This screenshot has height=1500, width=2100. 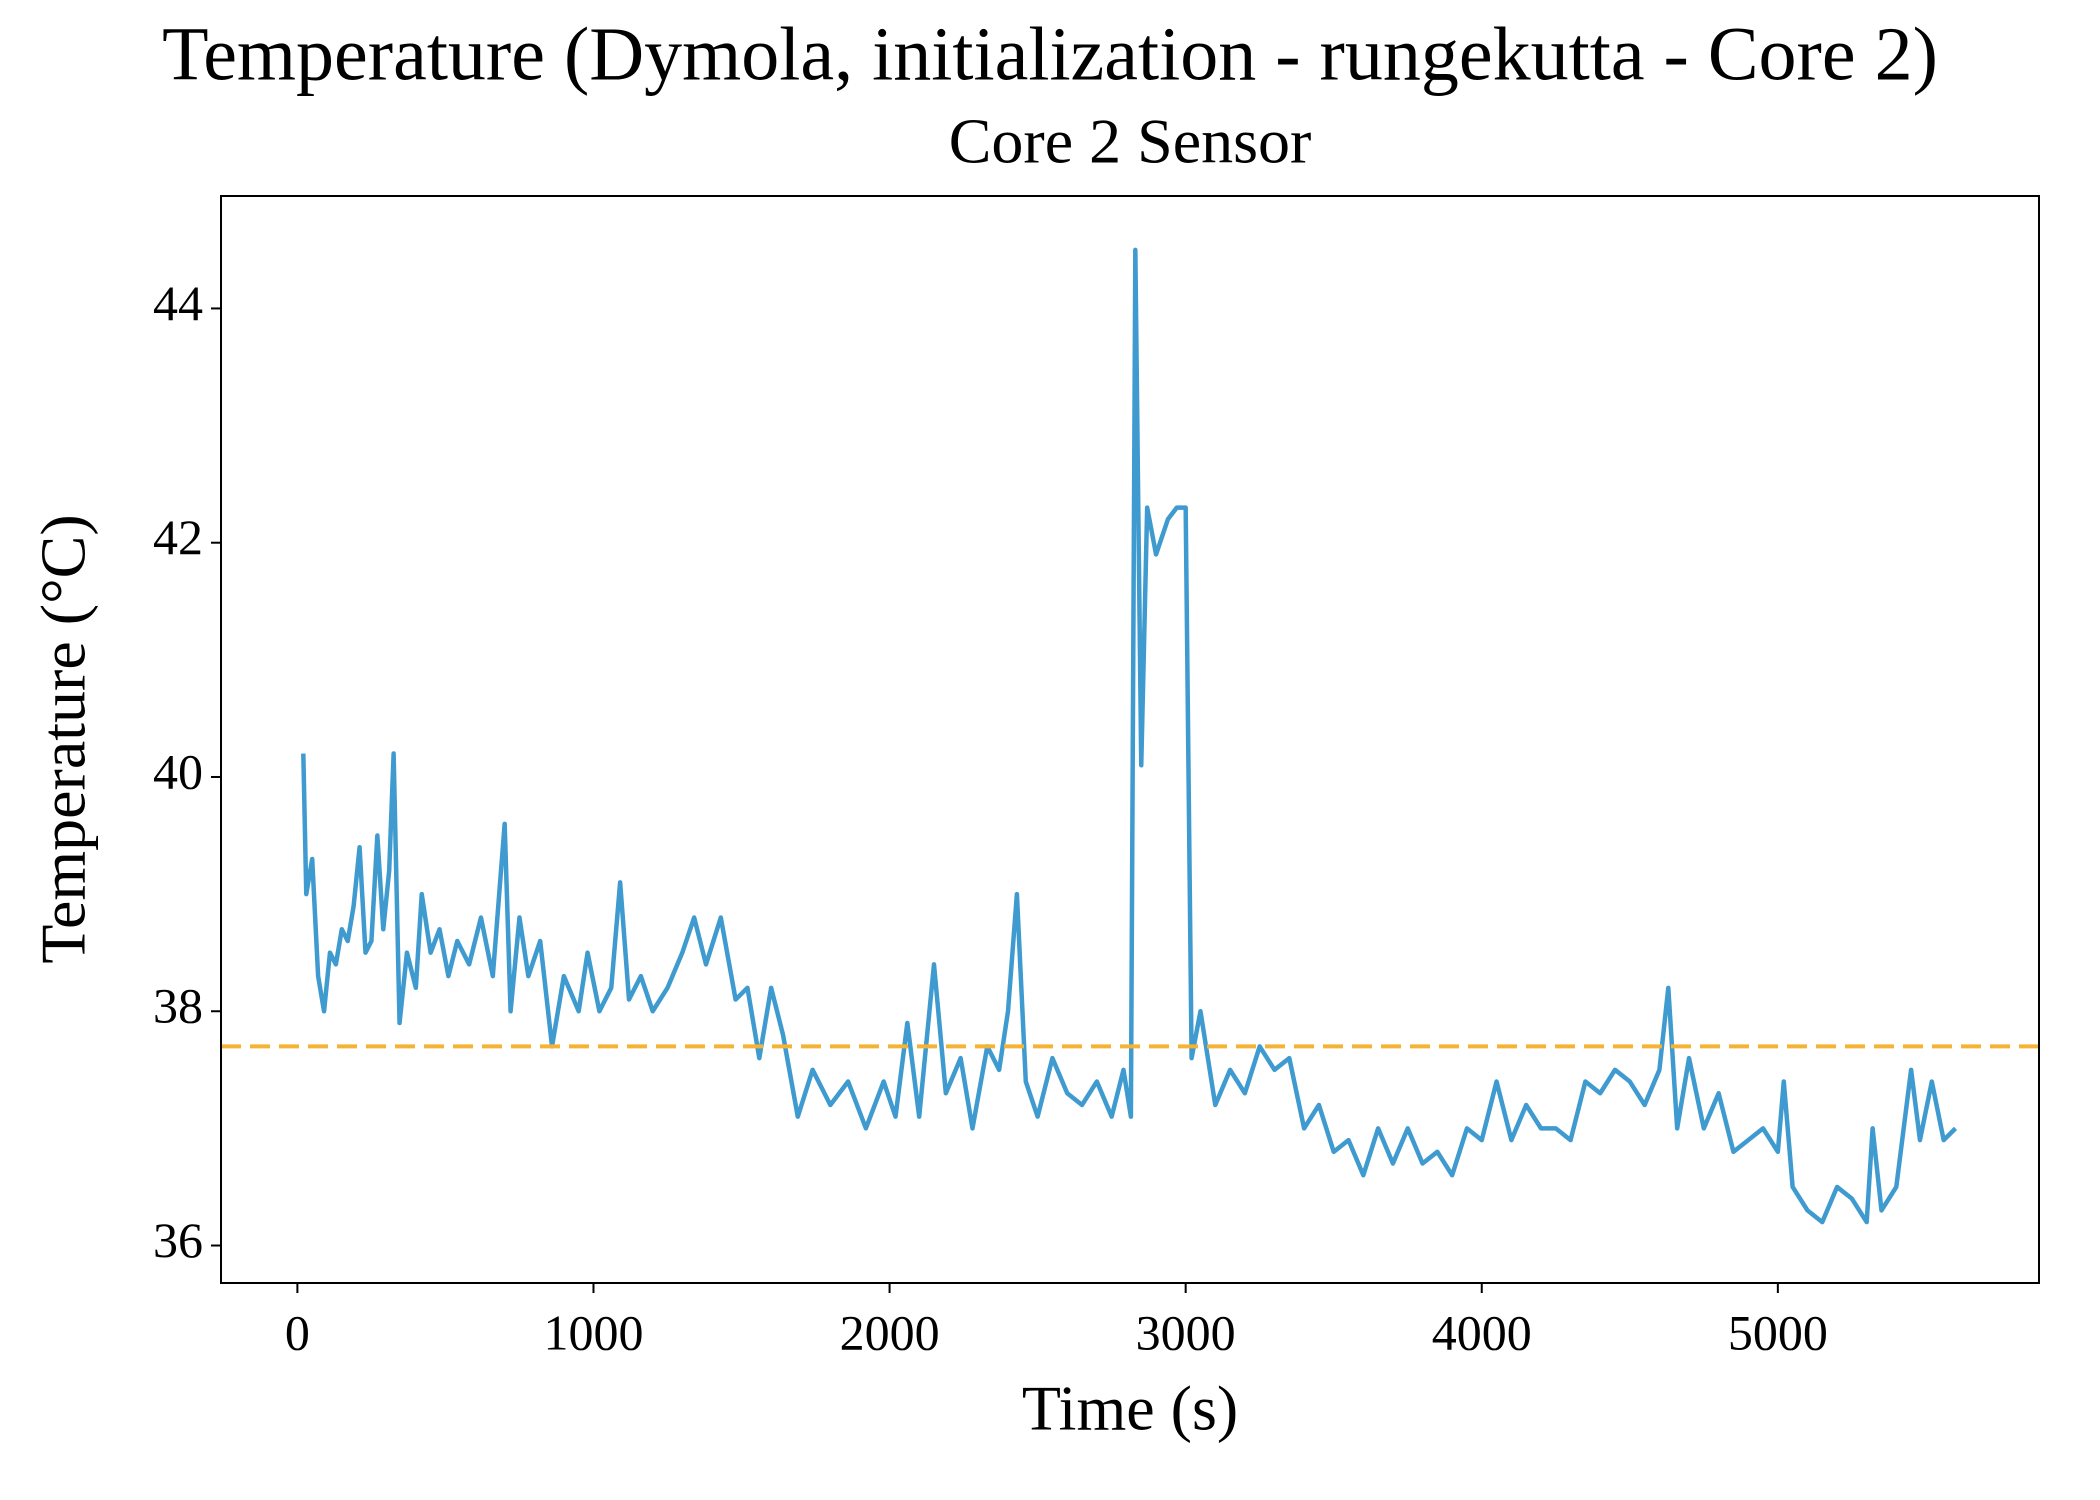 I want to click on y-tick-label: 44, so click(x=178, y=303).